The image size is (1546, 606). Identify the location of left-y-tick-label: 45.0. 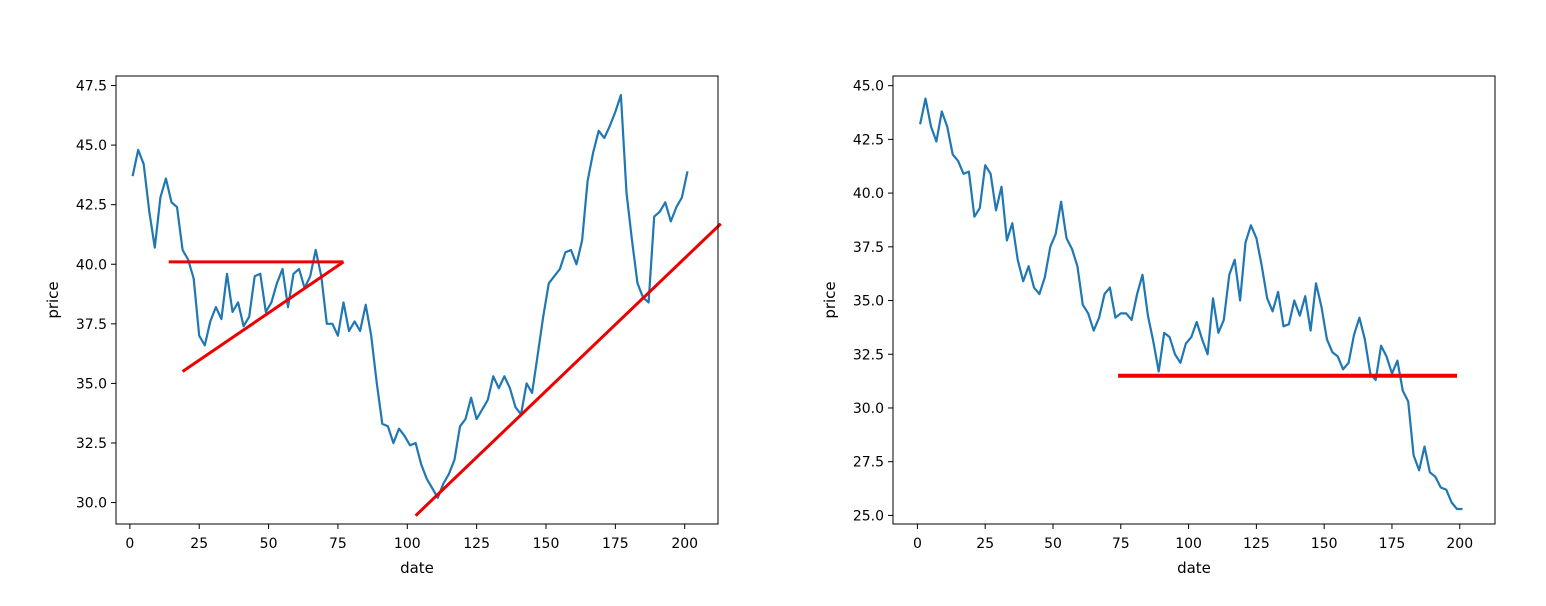
(91, 146).